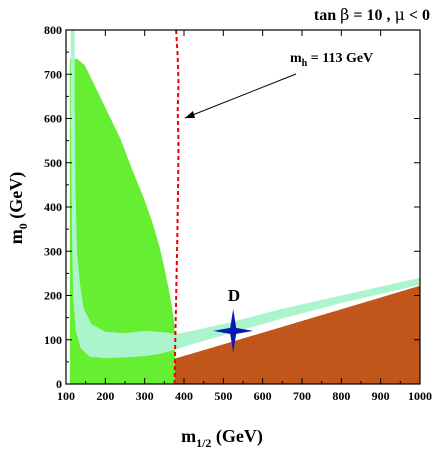 This screenshot has height=450, width=438. What do you see at coordinates (341, 396) in the screenshot?
I see `x-tick-label: 800` at bounding box center [341, 396].